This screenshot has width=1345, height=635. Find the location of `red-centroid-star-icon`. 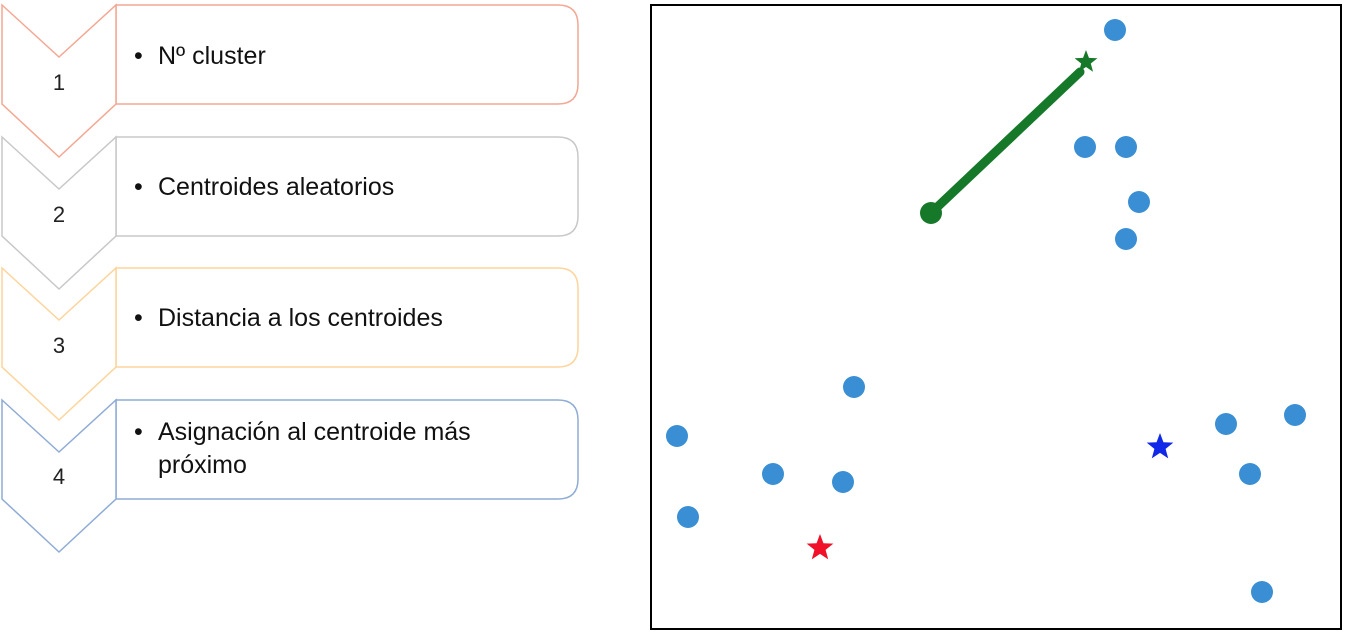

red-centroid-star-icon is located at coordinates (820, 547).